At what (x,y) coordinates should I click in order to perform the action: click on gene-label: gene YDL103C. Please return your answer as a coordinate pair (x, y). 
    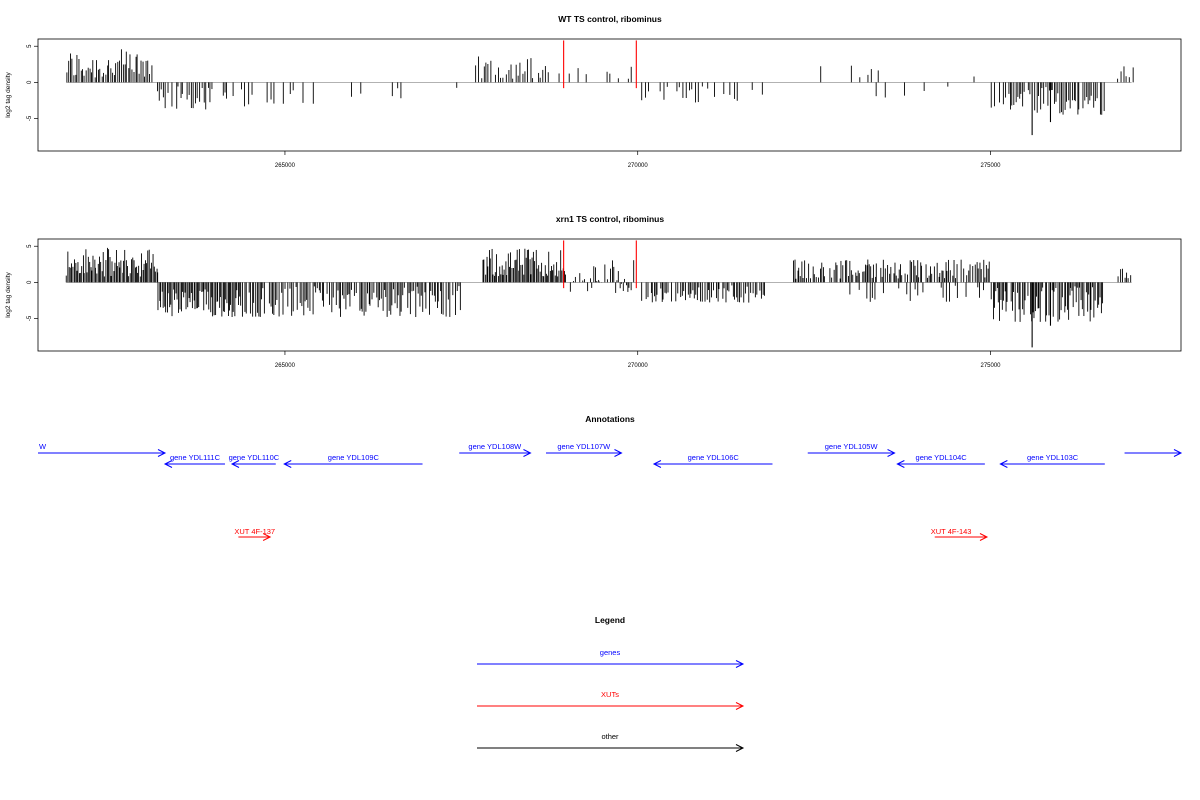
    Looking at the image, I should click on (1053, 457).